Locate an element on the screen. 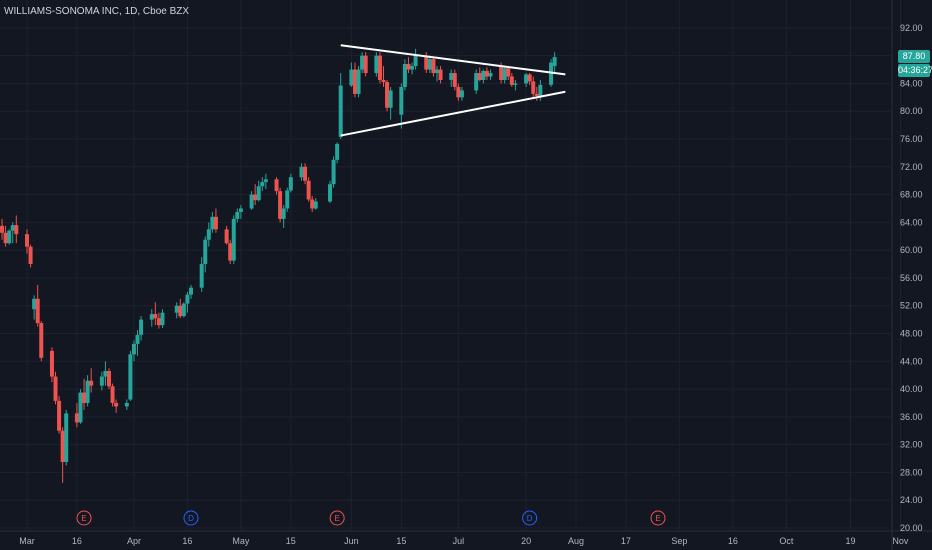 This screenshot has height=550, width=932. x-tick-label: Jun is located at coordinates (351, 541).